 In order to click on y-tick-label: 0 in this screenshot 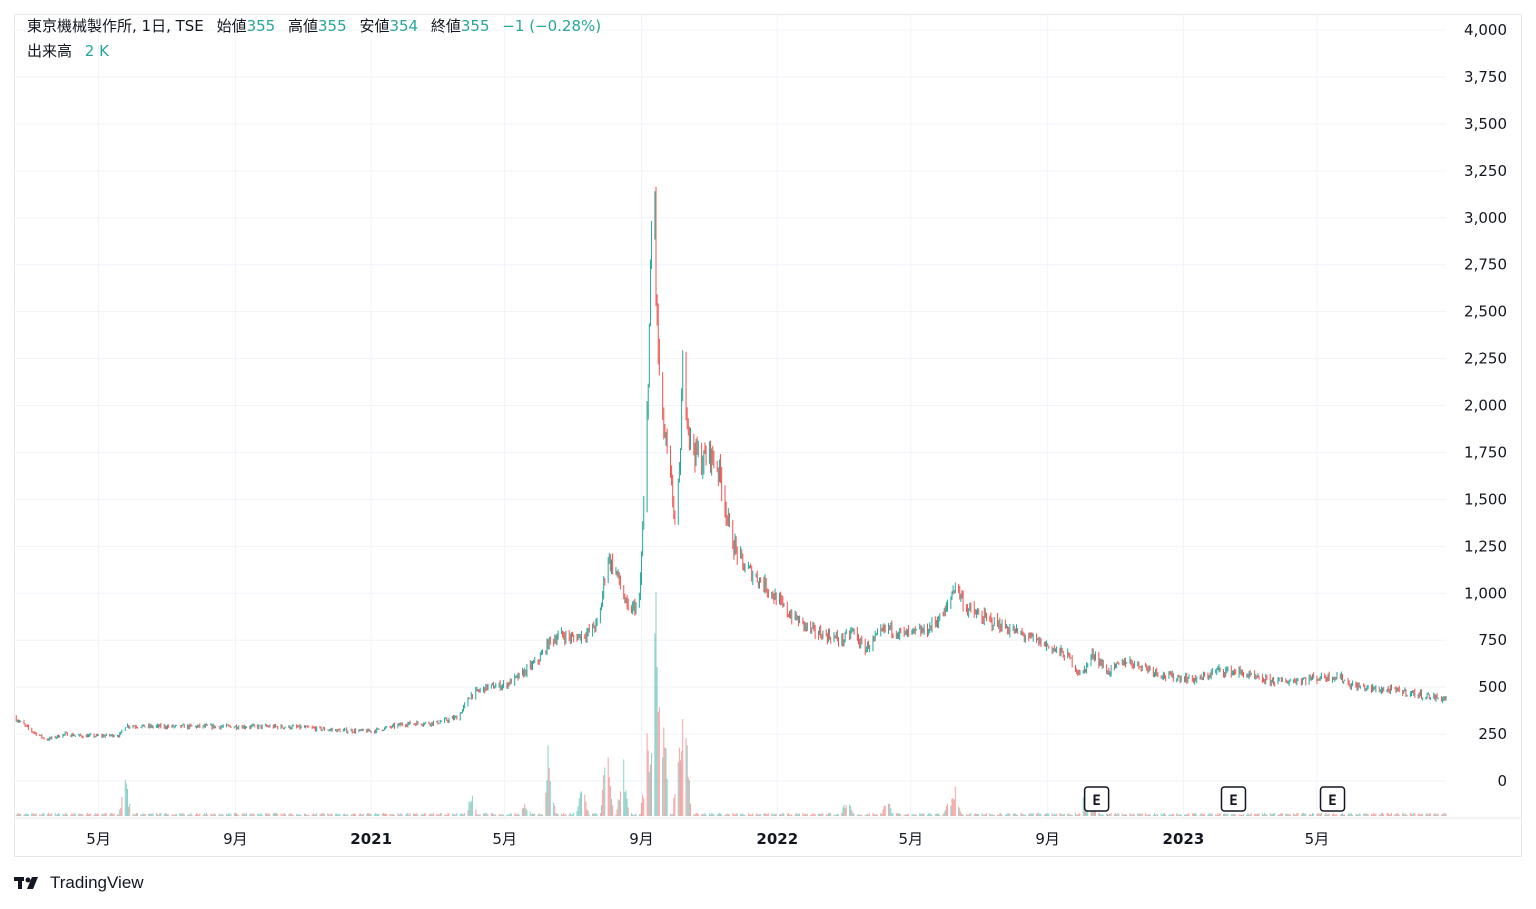, I will do `click(1502, 781)`.